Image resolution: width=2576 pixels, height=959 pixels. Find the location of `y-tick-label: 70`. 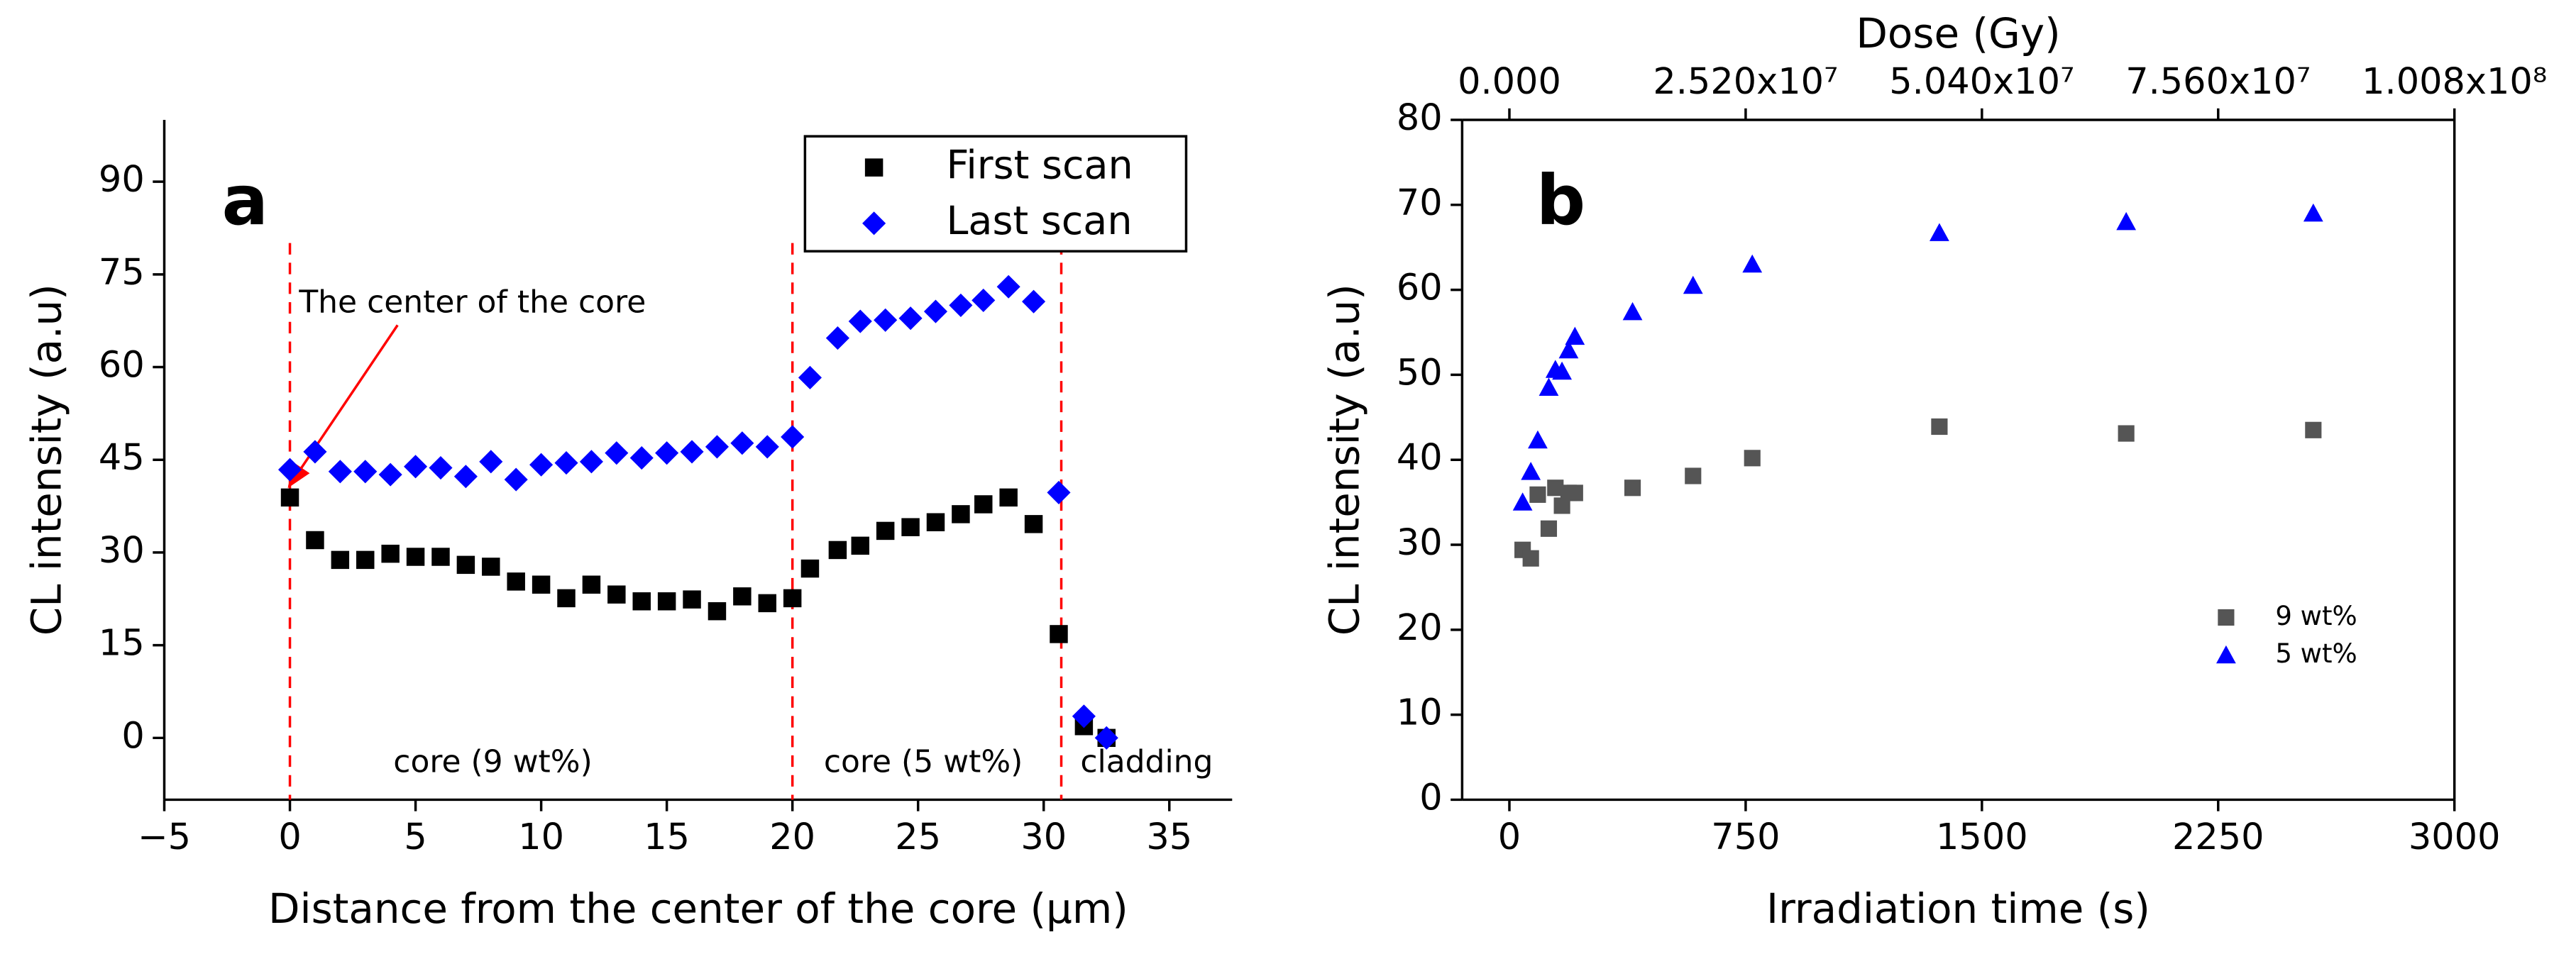

y-tick-label: 70 is located at coordinates (1420, 203).